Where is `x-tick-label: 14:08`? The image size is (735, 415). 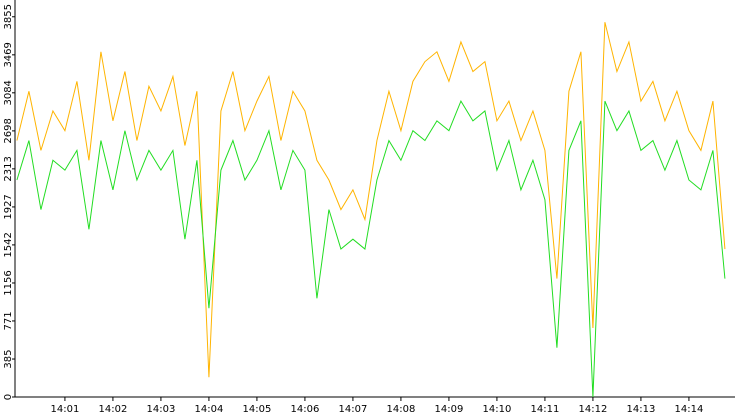
x-tick-label: 14:08 is located at coordinates (401, 409).